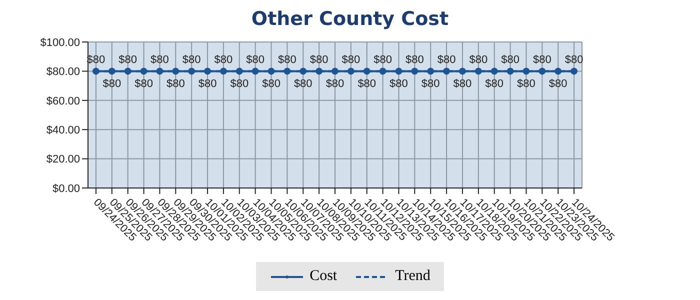 Image resolution: width=700 pixels, height=300 pixels. Describe the element at coordinates (412, 276) in the screenshot. I see `legend-label: Trend` at that location.